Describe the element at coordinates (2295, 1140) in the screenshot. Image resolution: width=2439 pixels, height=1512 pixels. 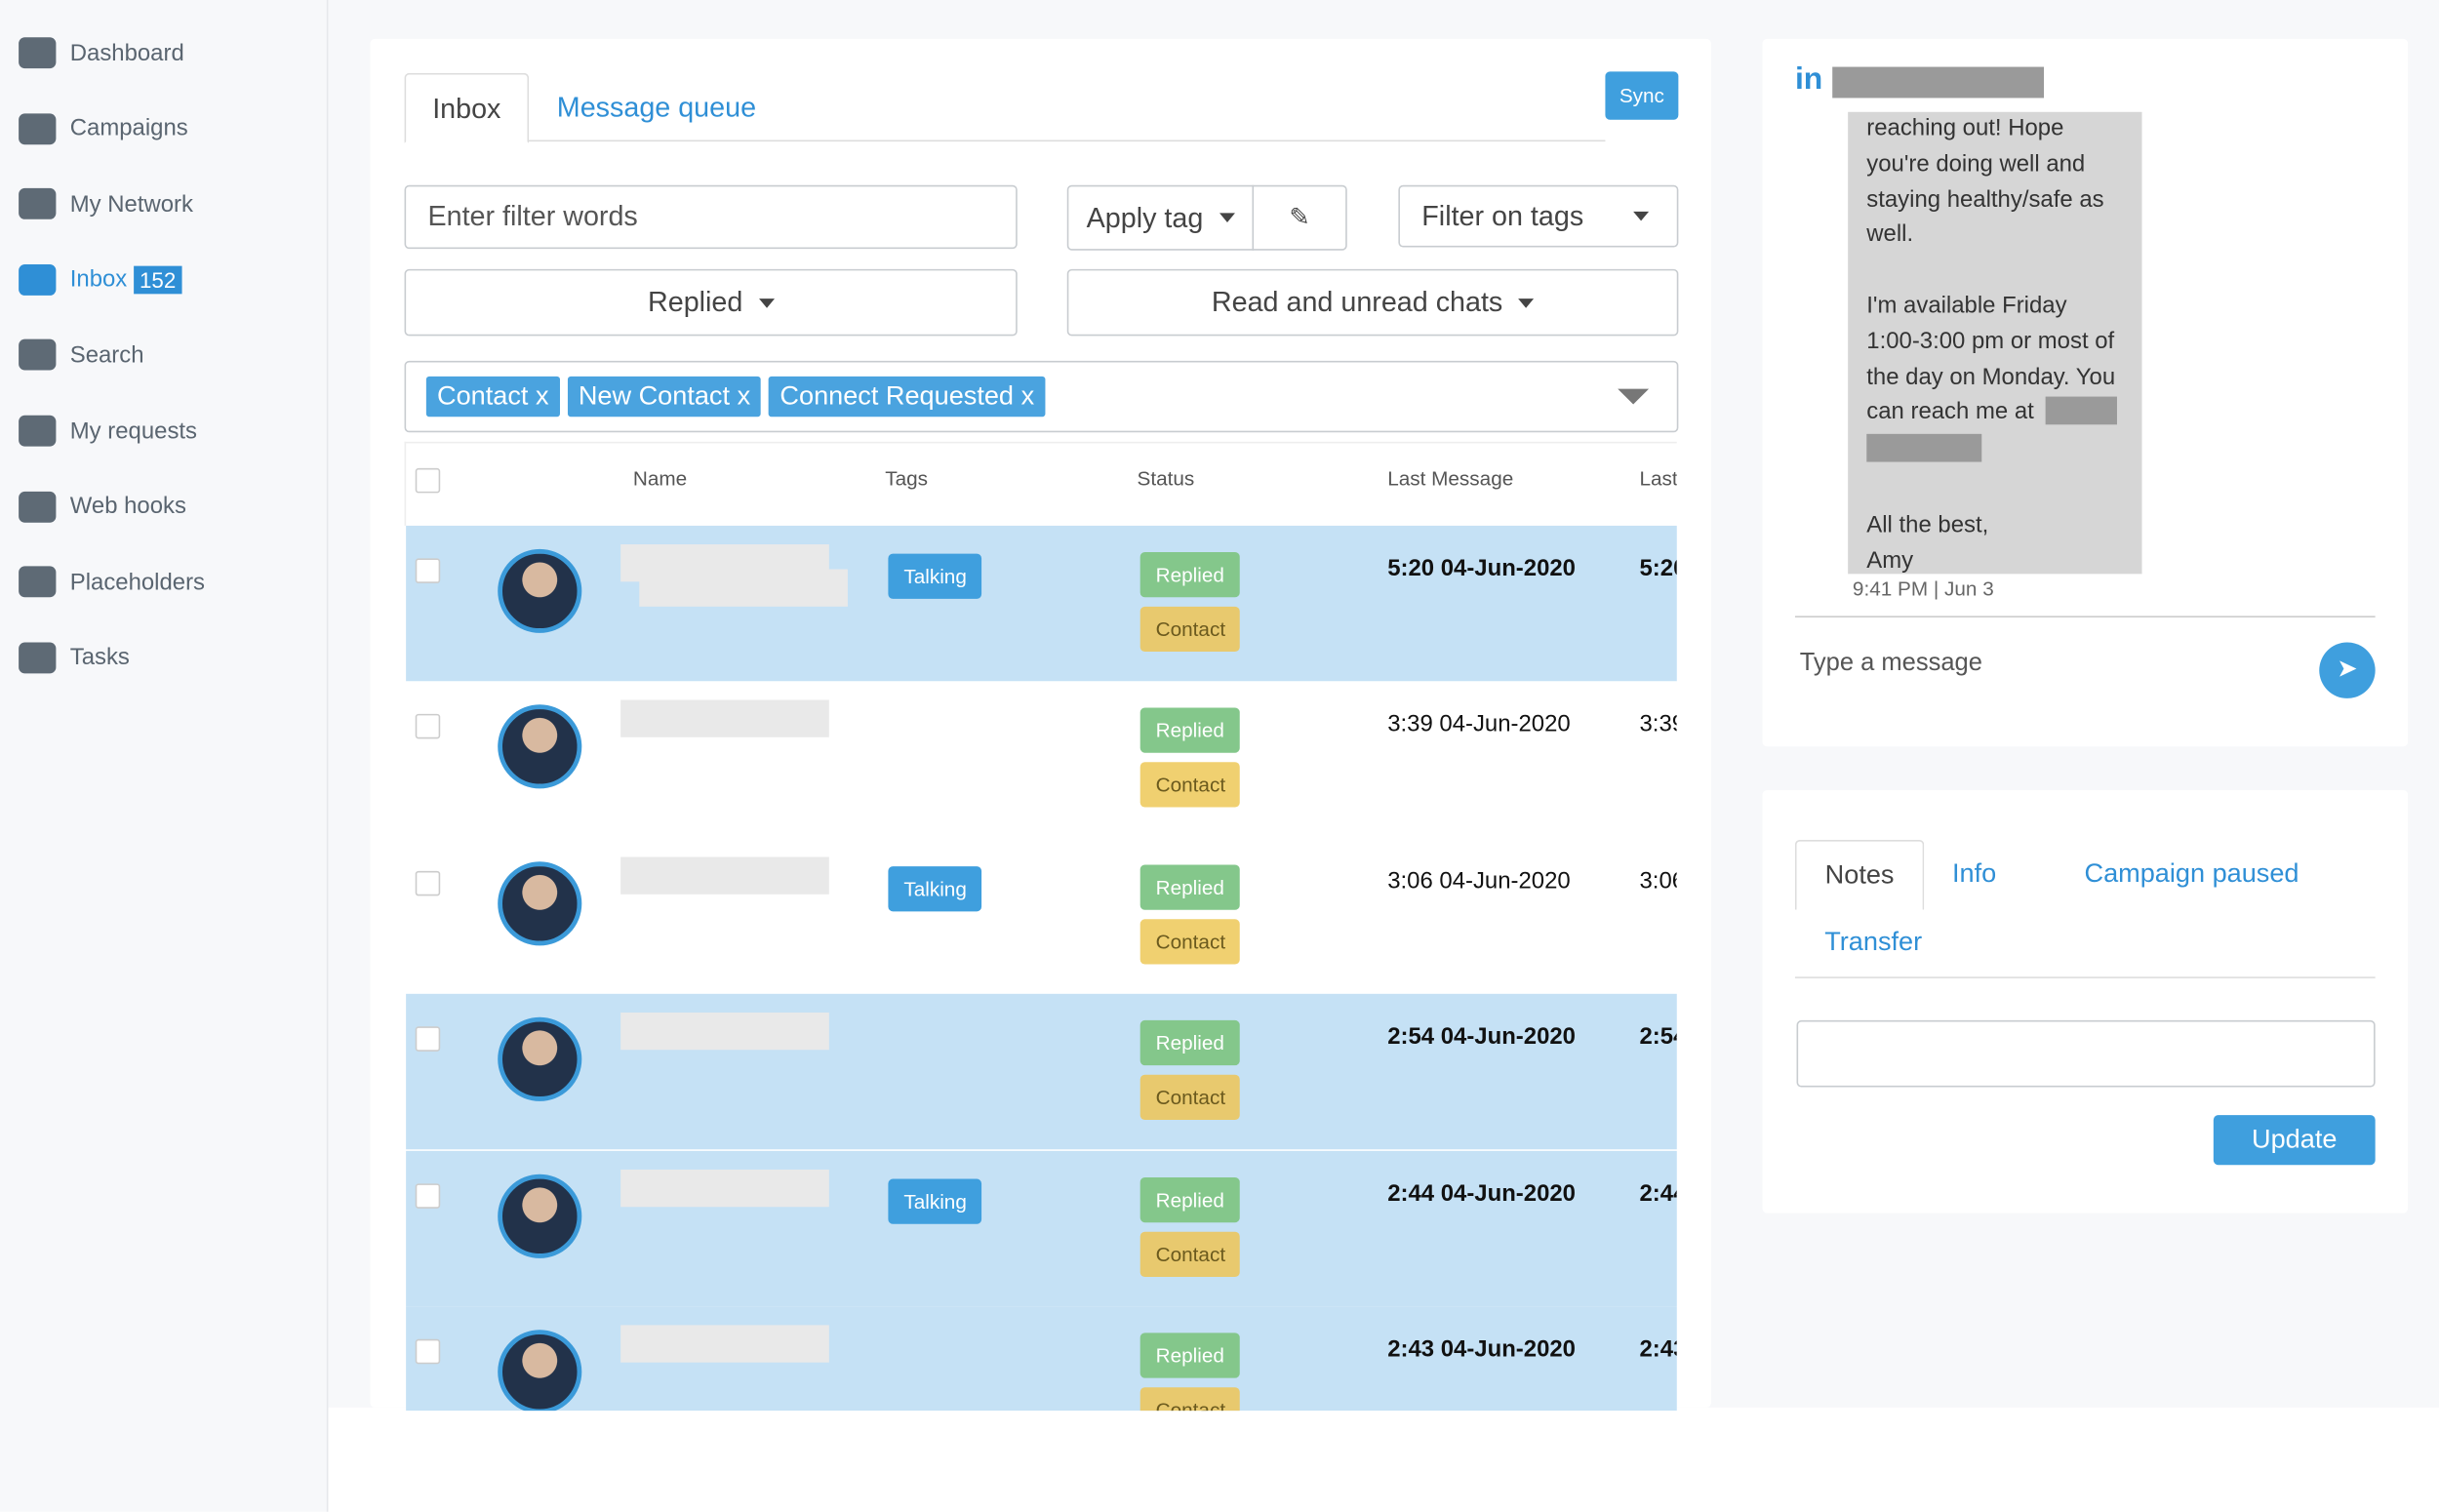
I see `update-button: Update` at that location.